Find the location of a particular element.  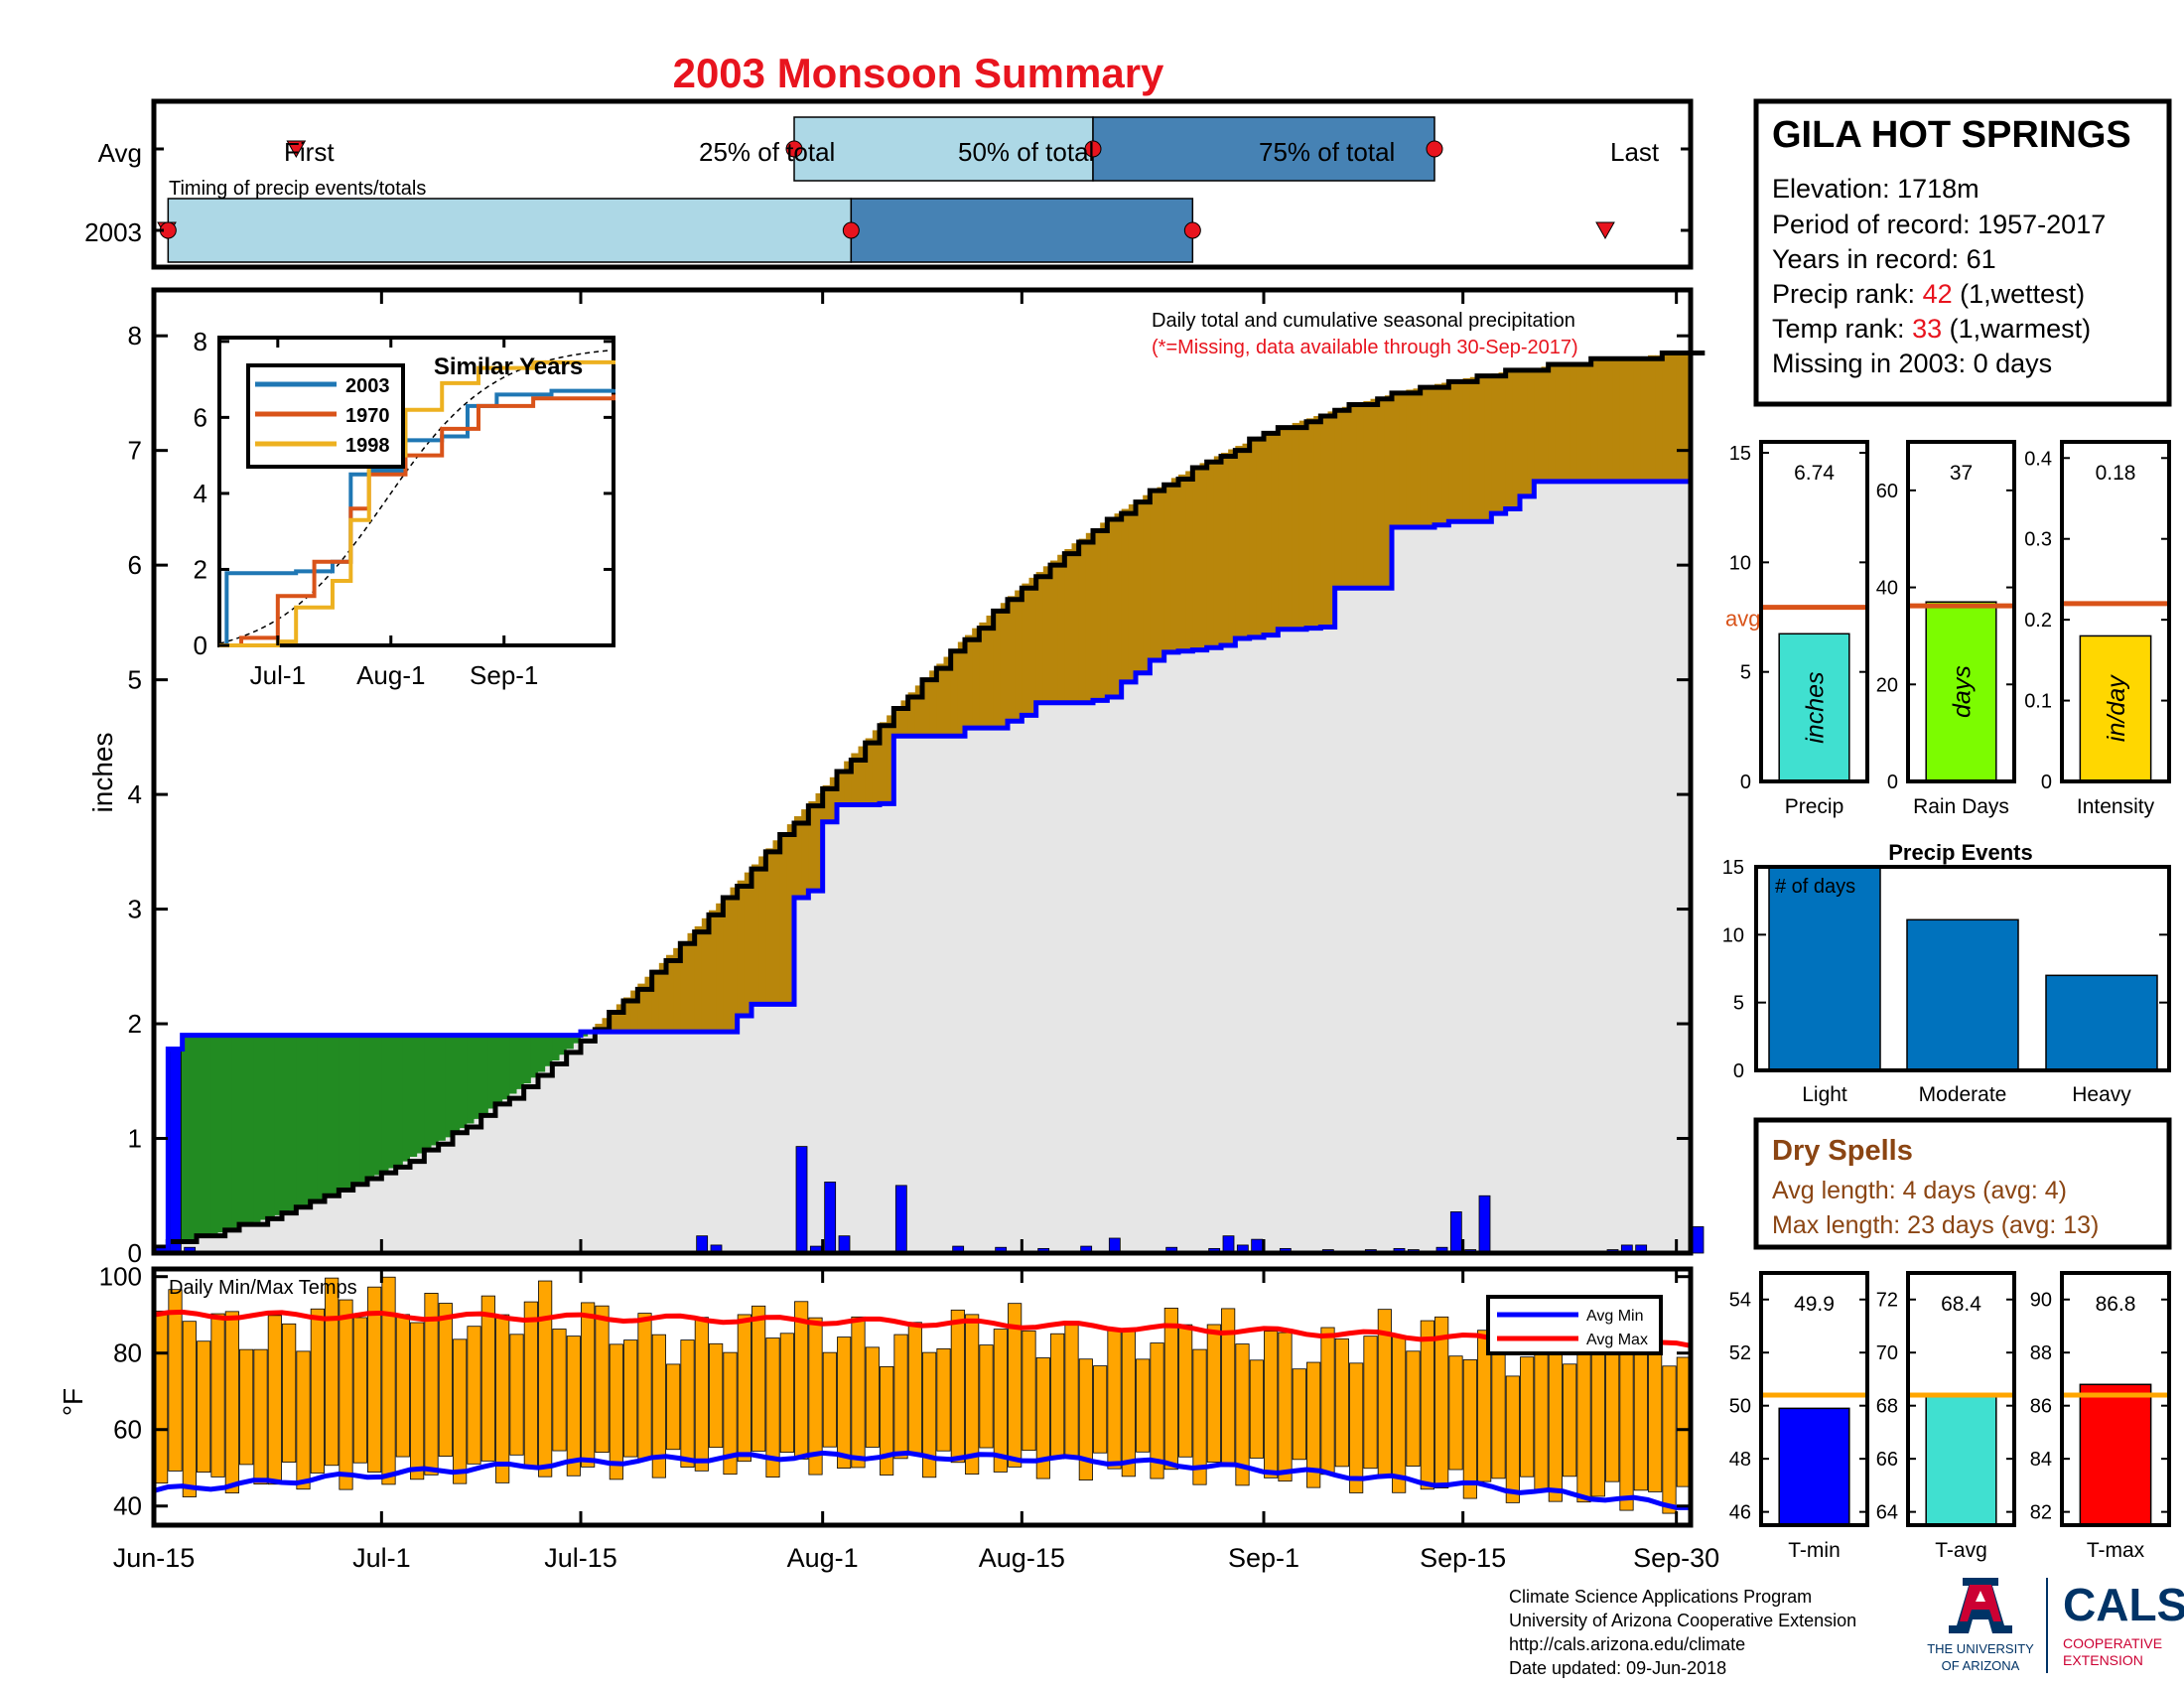

obs-p50-marker is located at coordinates (1192, 230).